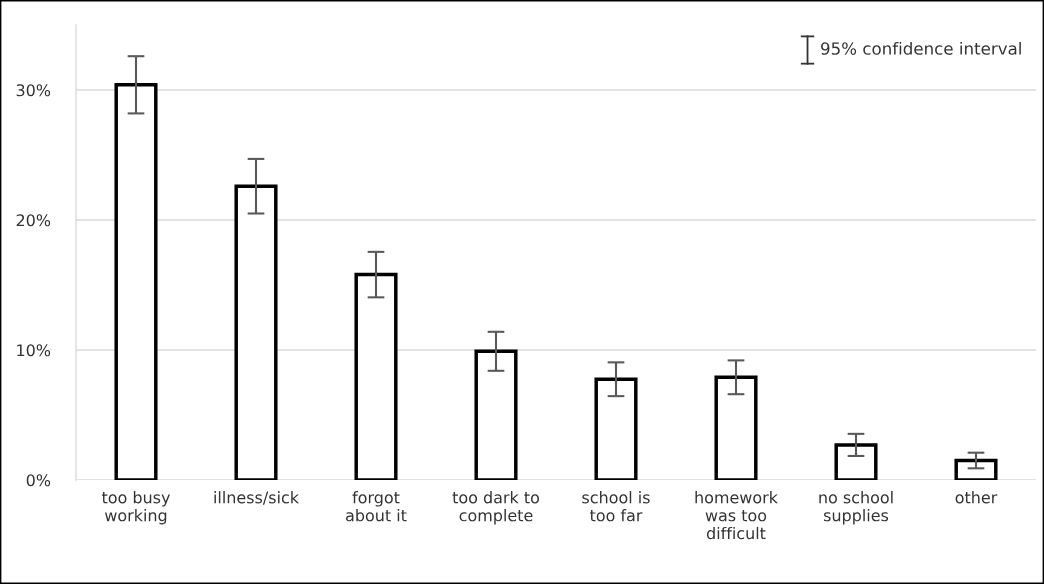 This screenshot has width=1044, height=584. I want to click on annotation: 95% confidence interval, so click(921, 48).